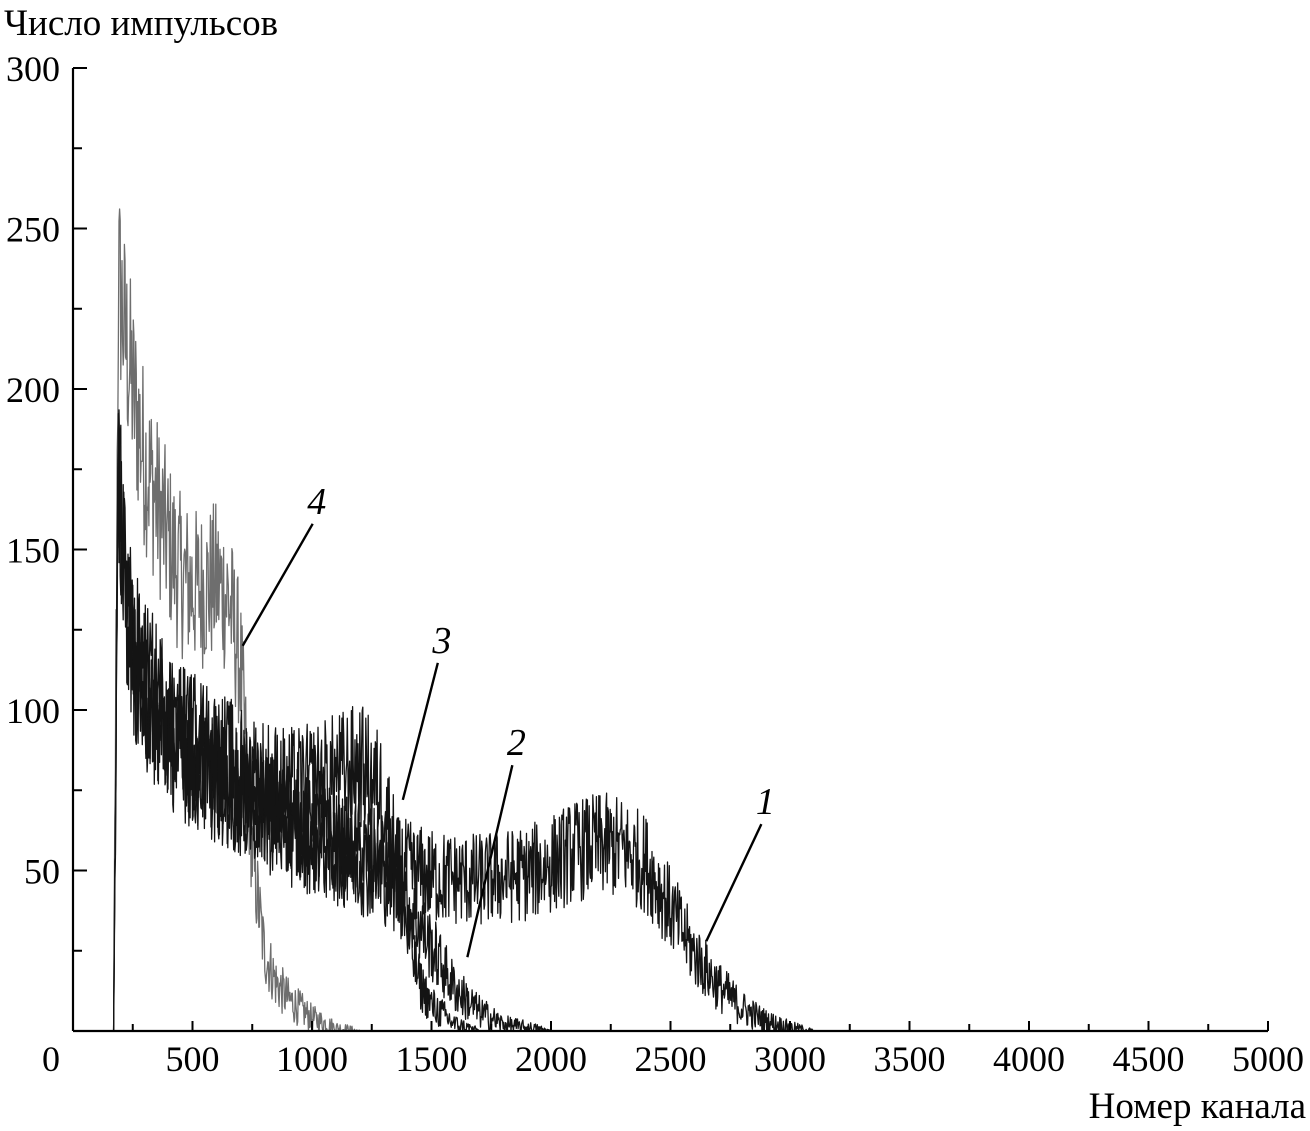 This screenshot has width=1310, height=1131. Describe the element at coordinates (33, 711) in the screenshot. I see `y-tick-label: 100` at that location.